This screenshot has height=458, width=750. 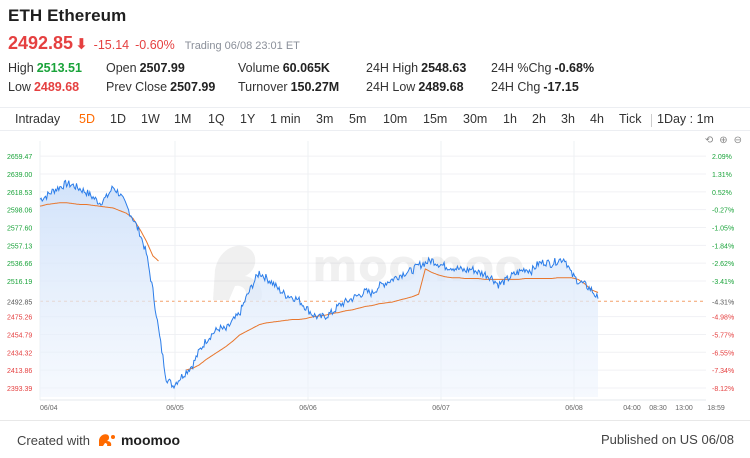 I want to click on watermark-logo-mark, so click(x=238, y=272).